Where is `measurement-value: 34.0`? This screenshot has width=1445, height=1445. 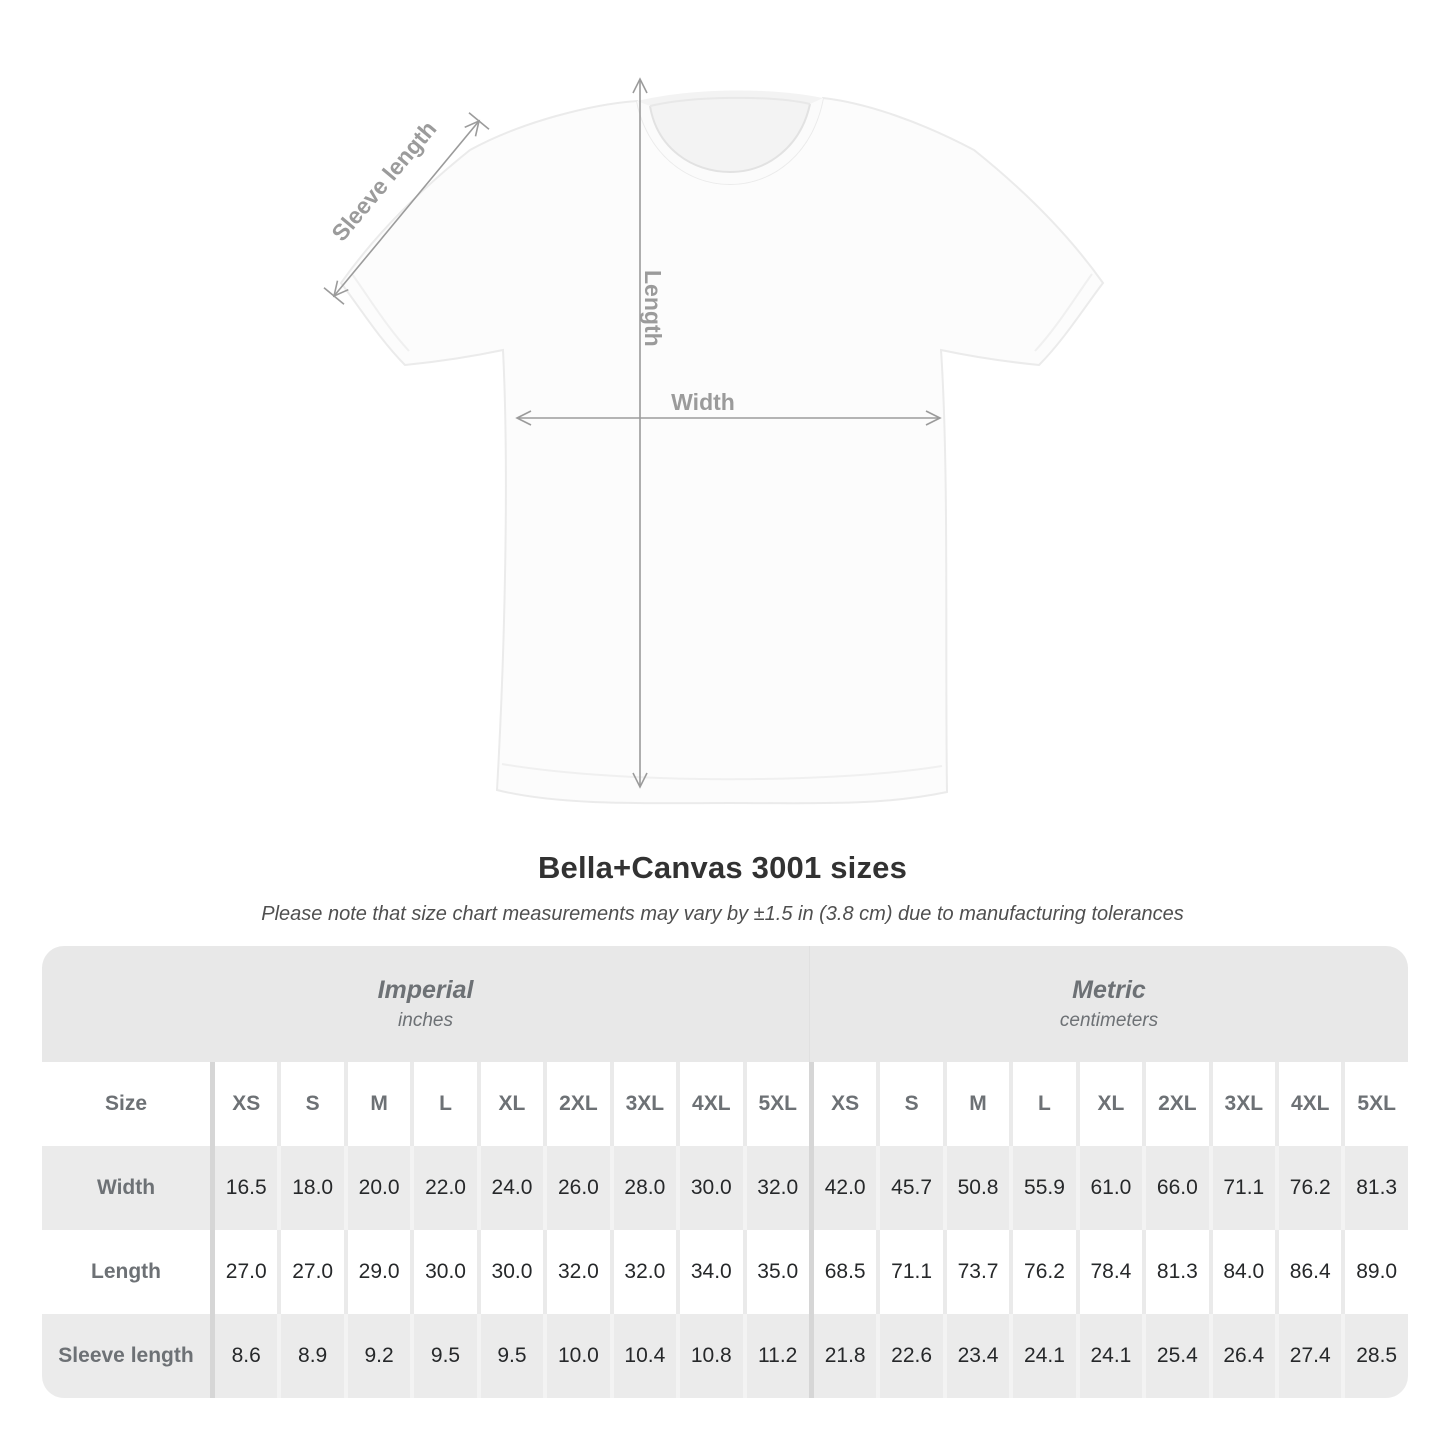
measurement-value: 34.0 is located at coordinates (709, 1272).